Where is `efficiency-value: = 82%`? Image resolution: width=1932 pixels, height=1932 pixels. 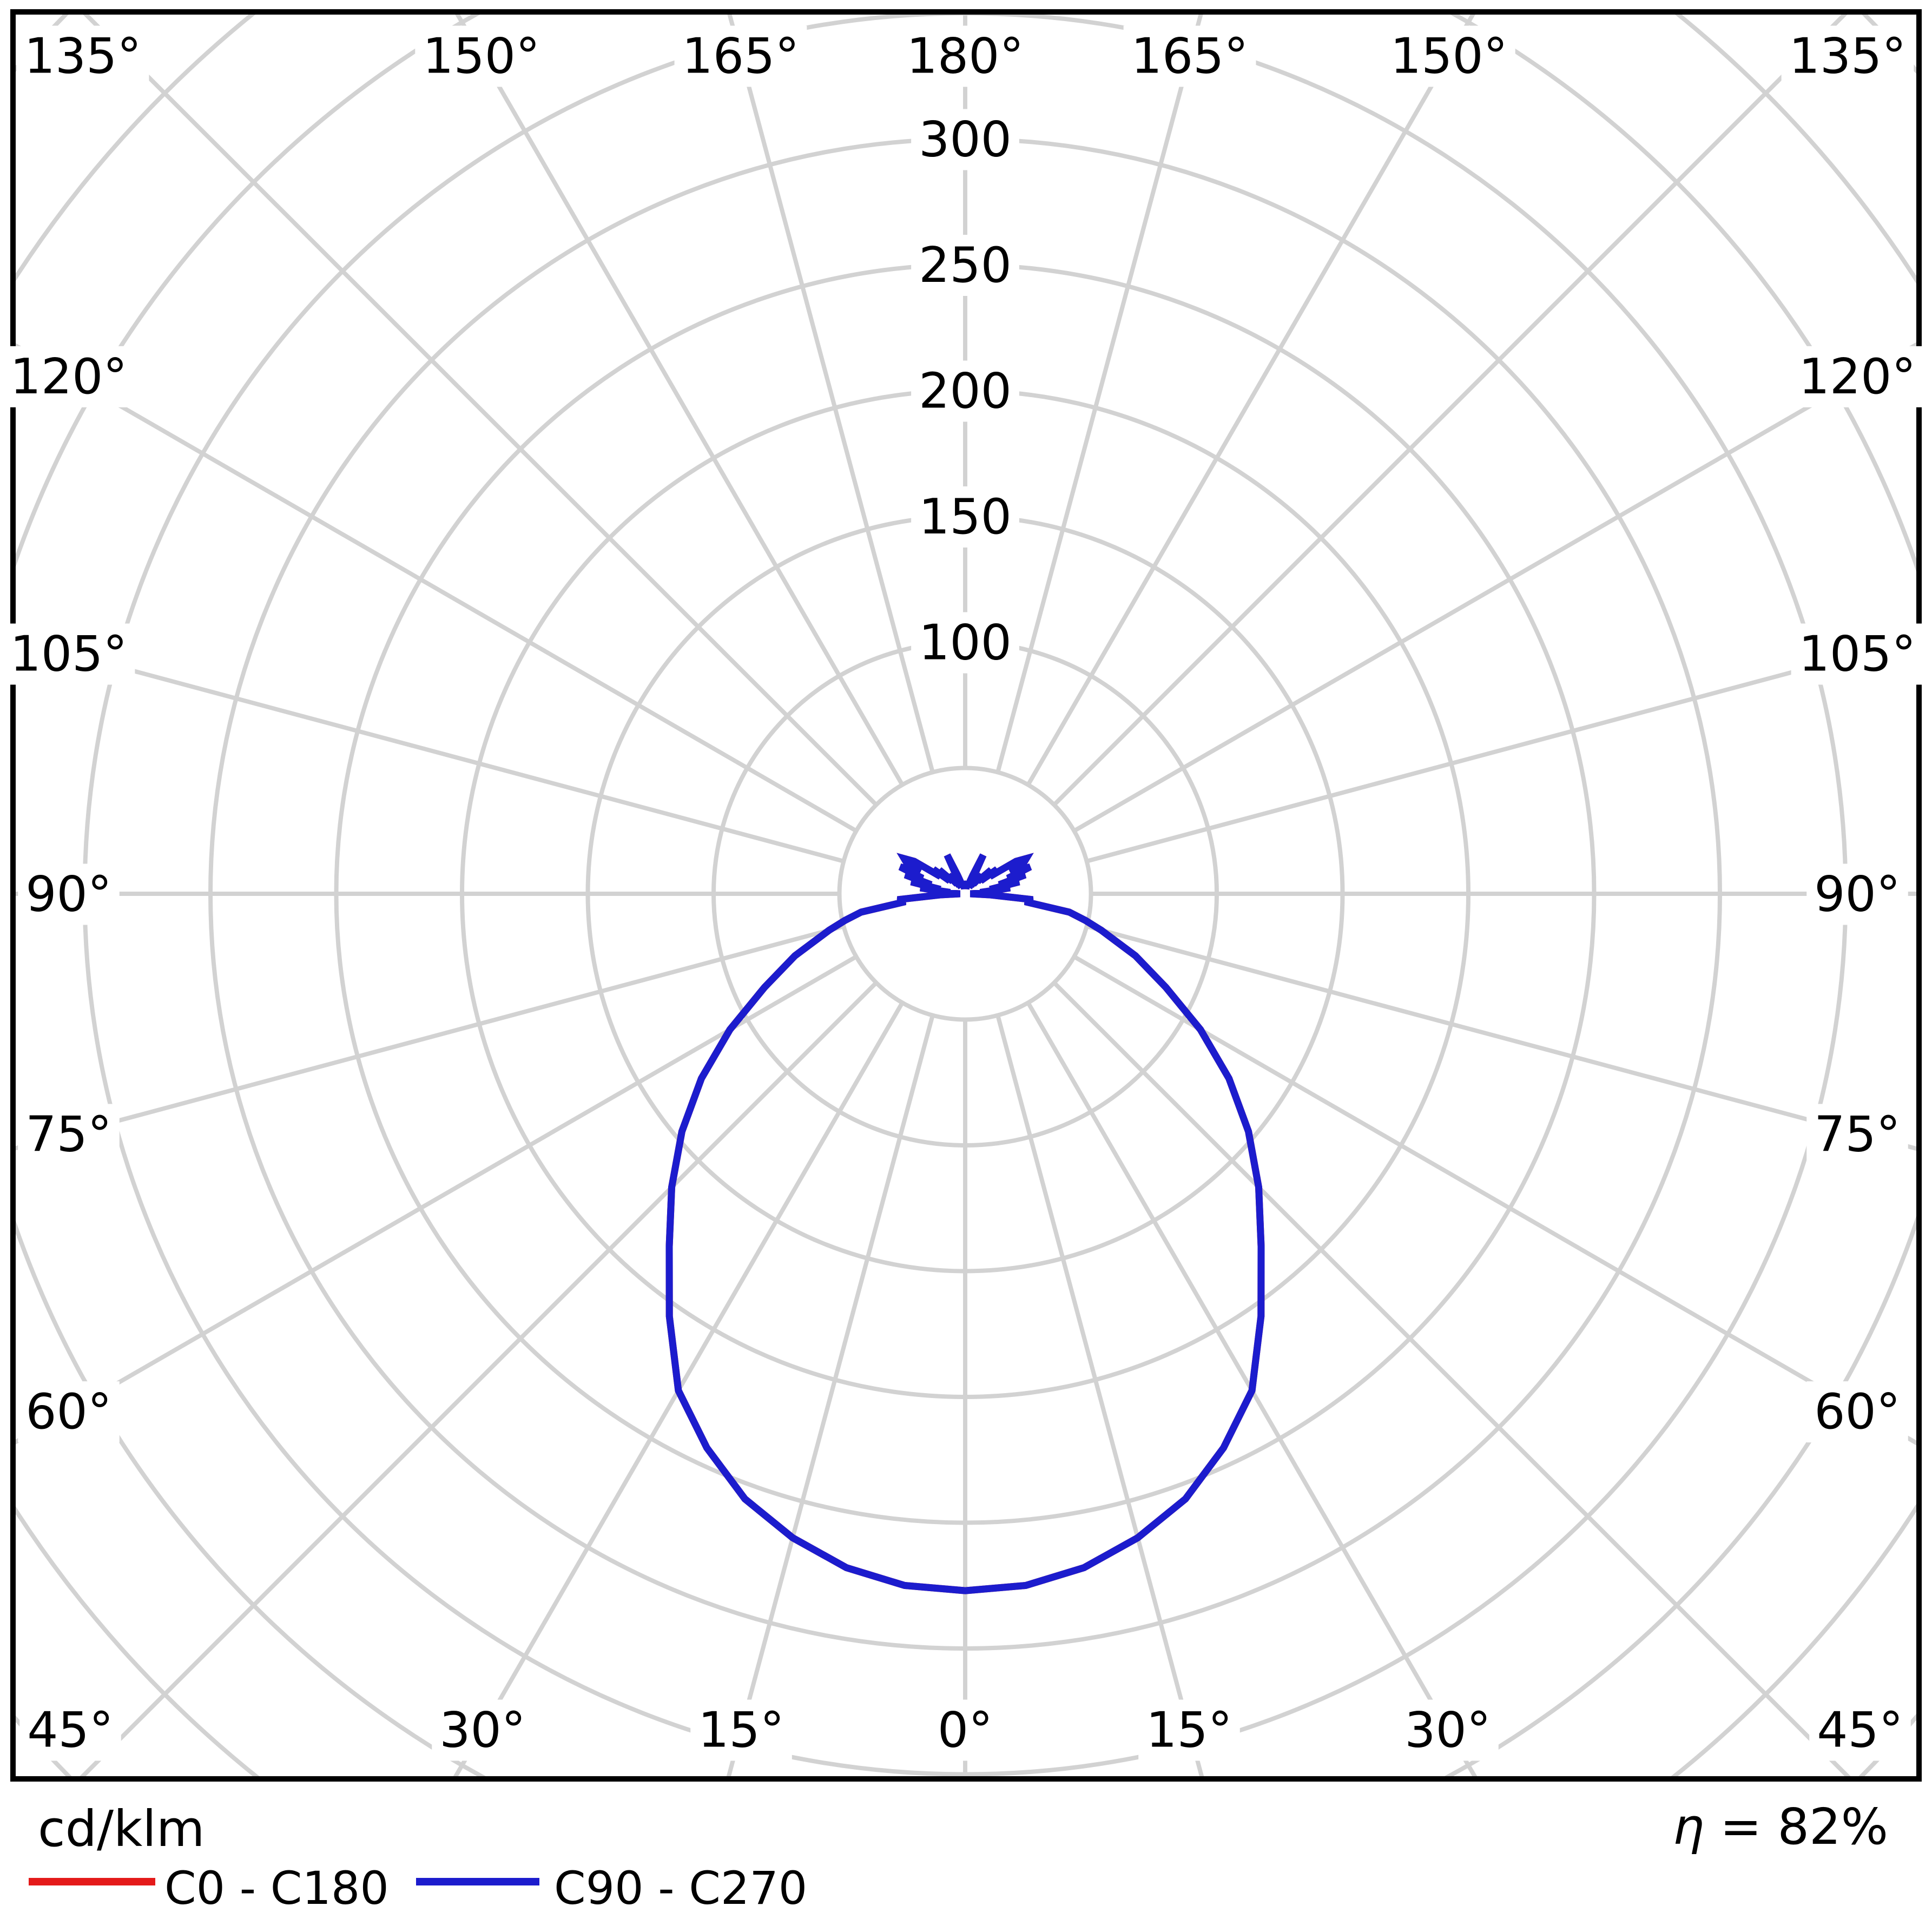
efficiency-value: = 82% is located at coordinates (1796, 1827).